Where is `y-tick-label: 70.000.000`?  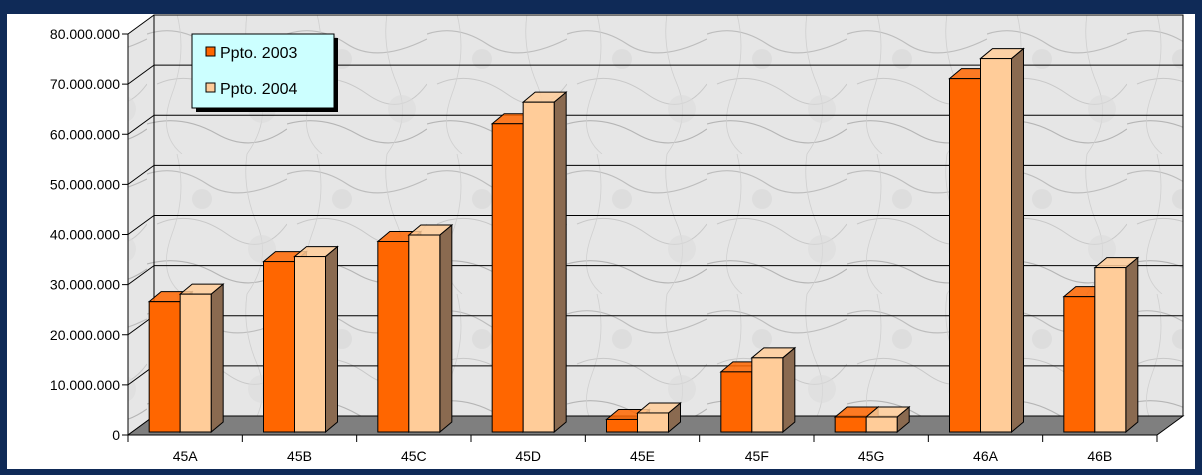 y-tick-label: 70.000.000 is located at coordinates (85, 84).